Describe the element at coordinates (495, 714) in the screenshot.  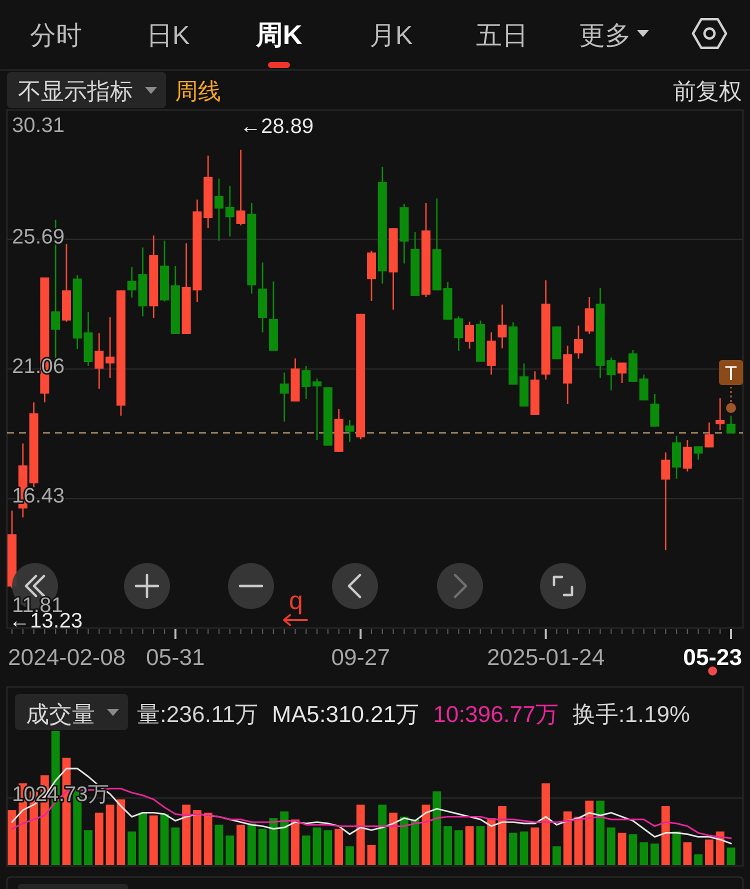
I see `legend-label: 10:396.77万` at that location.